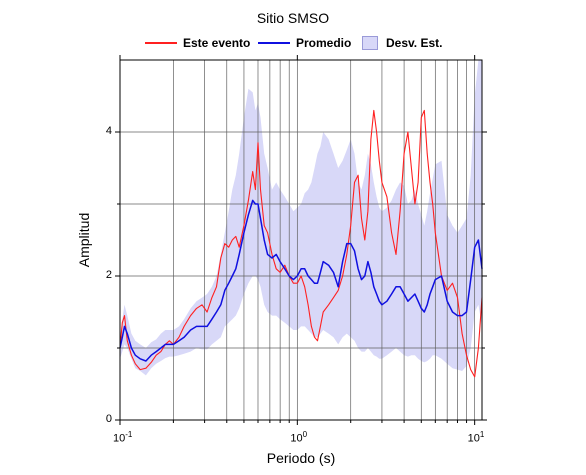 Image resolution: width=586 pixels, height=475 pixels. Describe the element at coordinates (123, 437) in the screenshot. I see `x-tick-label: 10⁻¹` at that location.